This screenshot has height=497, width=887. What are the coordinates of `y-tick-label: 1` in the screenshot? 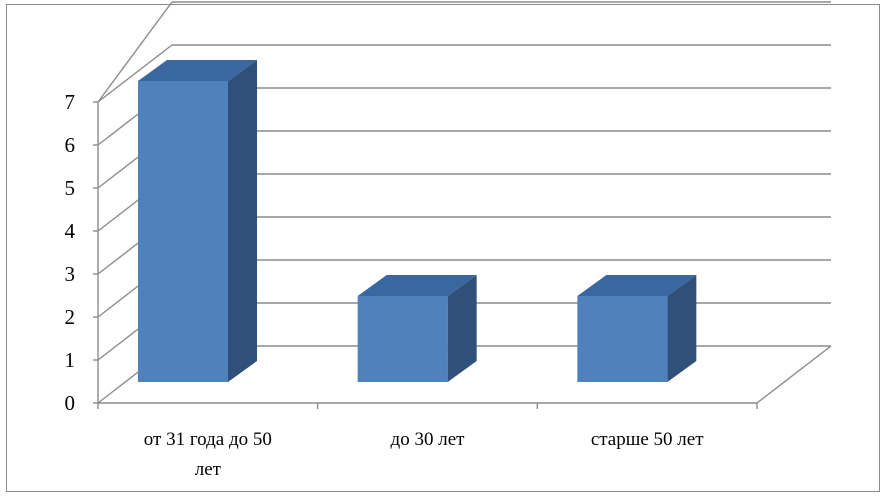 It's located at (70, 360).